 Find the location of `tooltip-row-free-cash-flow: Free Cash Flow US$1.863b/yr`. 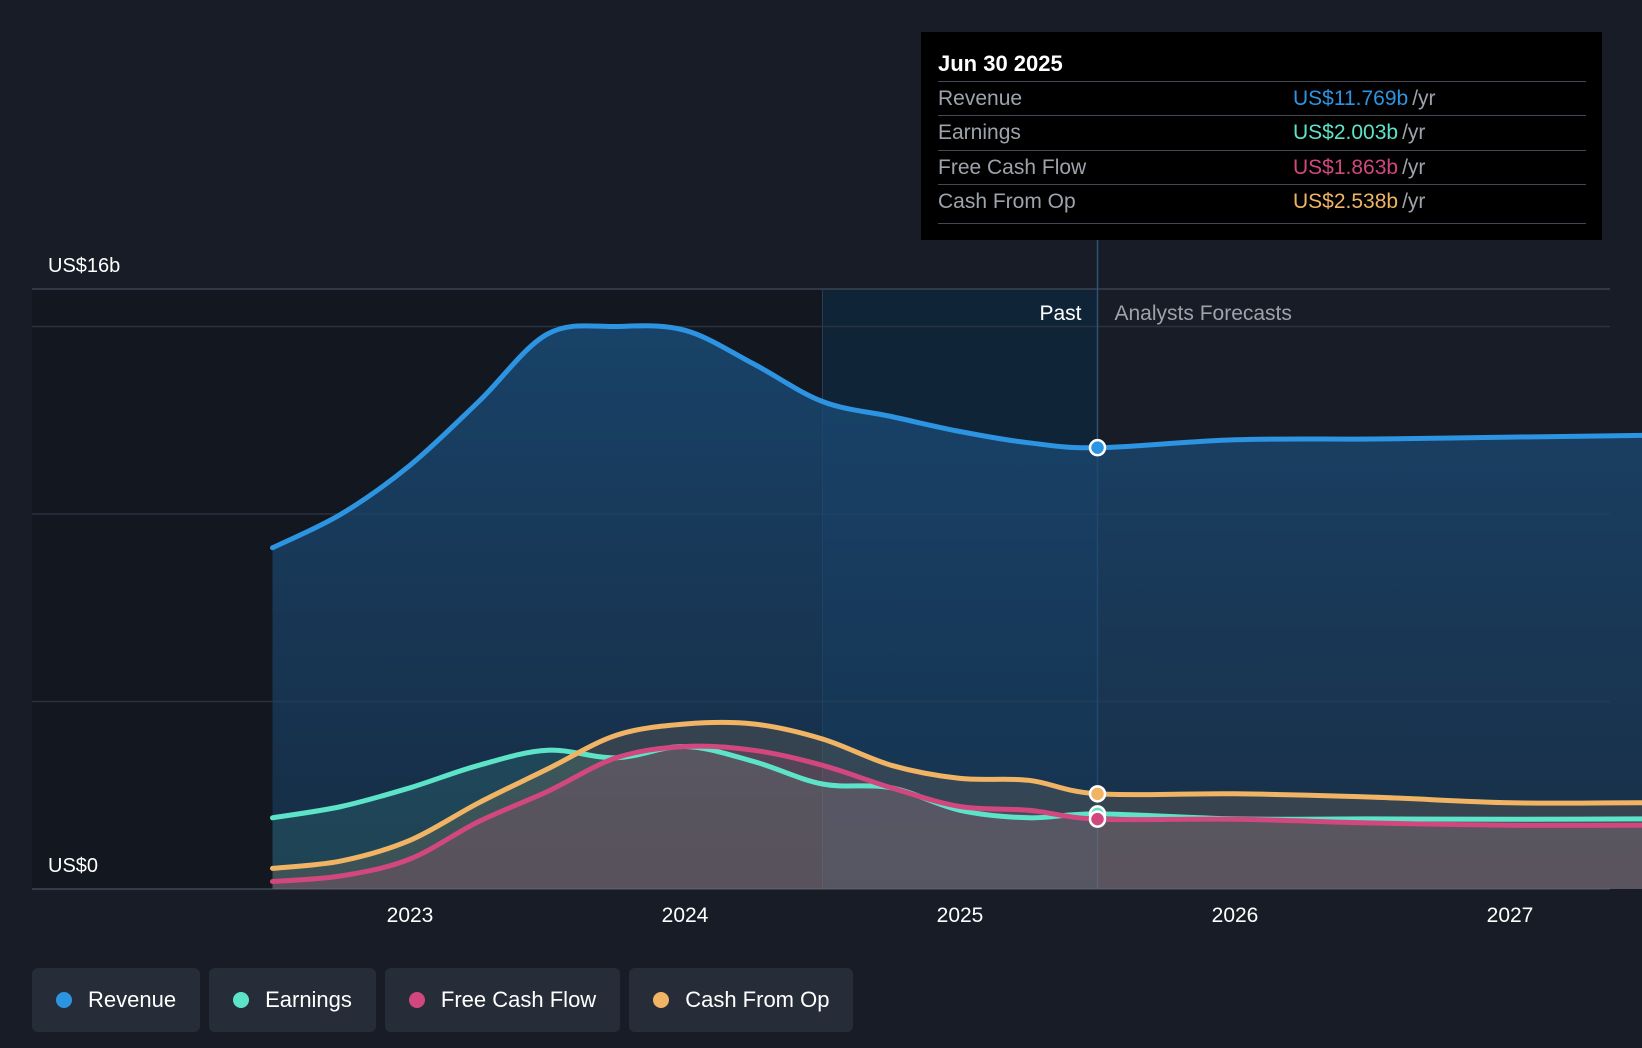

tooltip-row-free-cash-flow: Free Cash Flow US$1.863b/yr is located at coordinates (1262, 167).